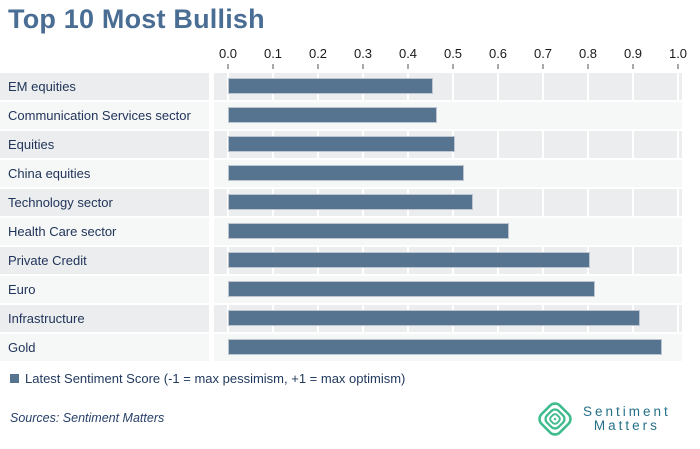 The width and height of the screenshot is (700, 449). Describe the element at coordinates (22, 347) in the screenshot. I see `category-label: Gold` at that location.